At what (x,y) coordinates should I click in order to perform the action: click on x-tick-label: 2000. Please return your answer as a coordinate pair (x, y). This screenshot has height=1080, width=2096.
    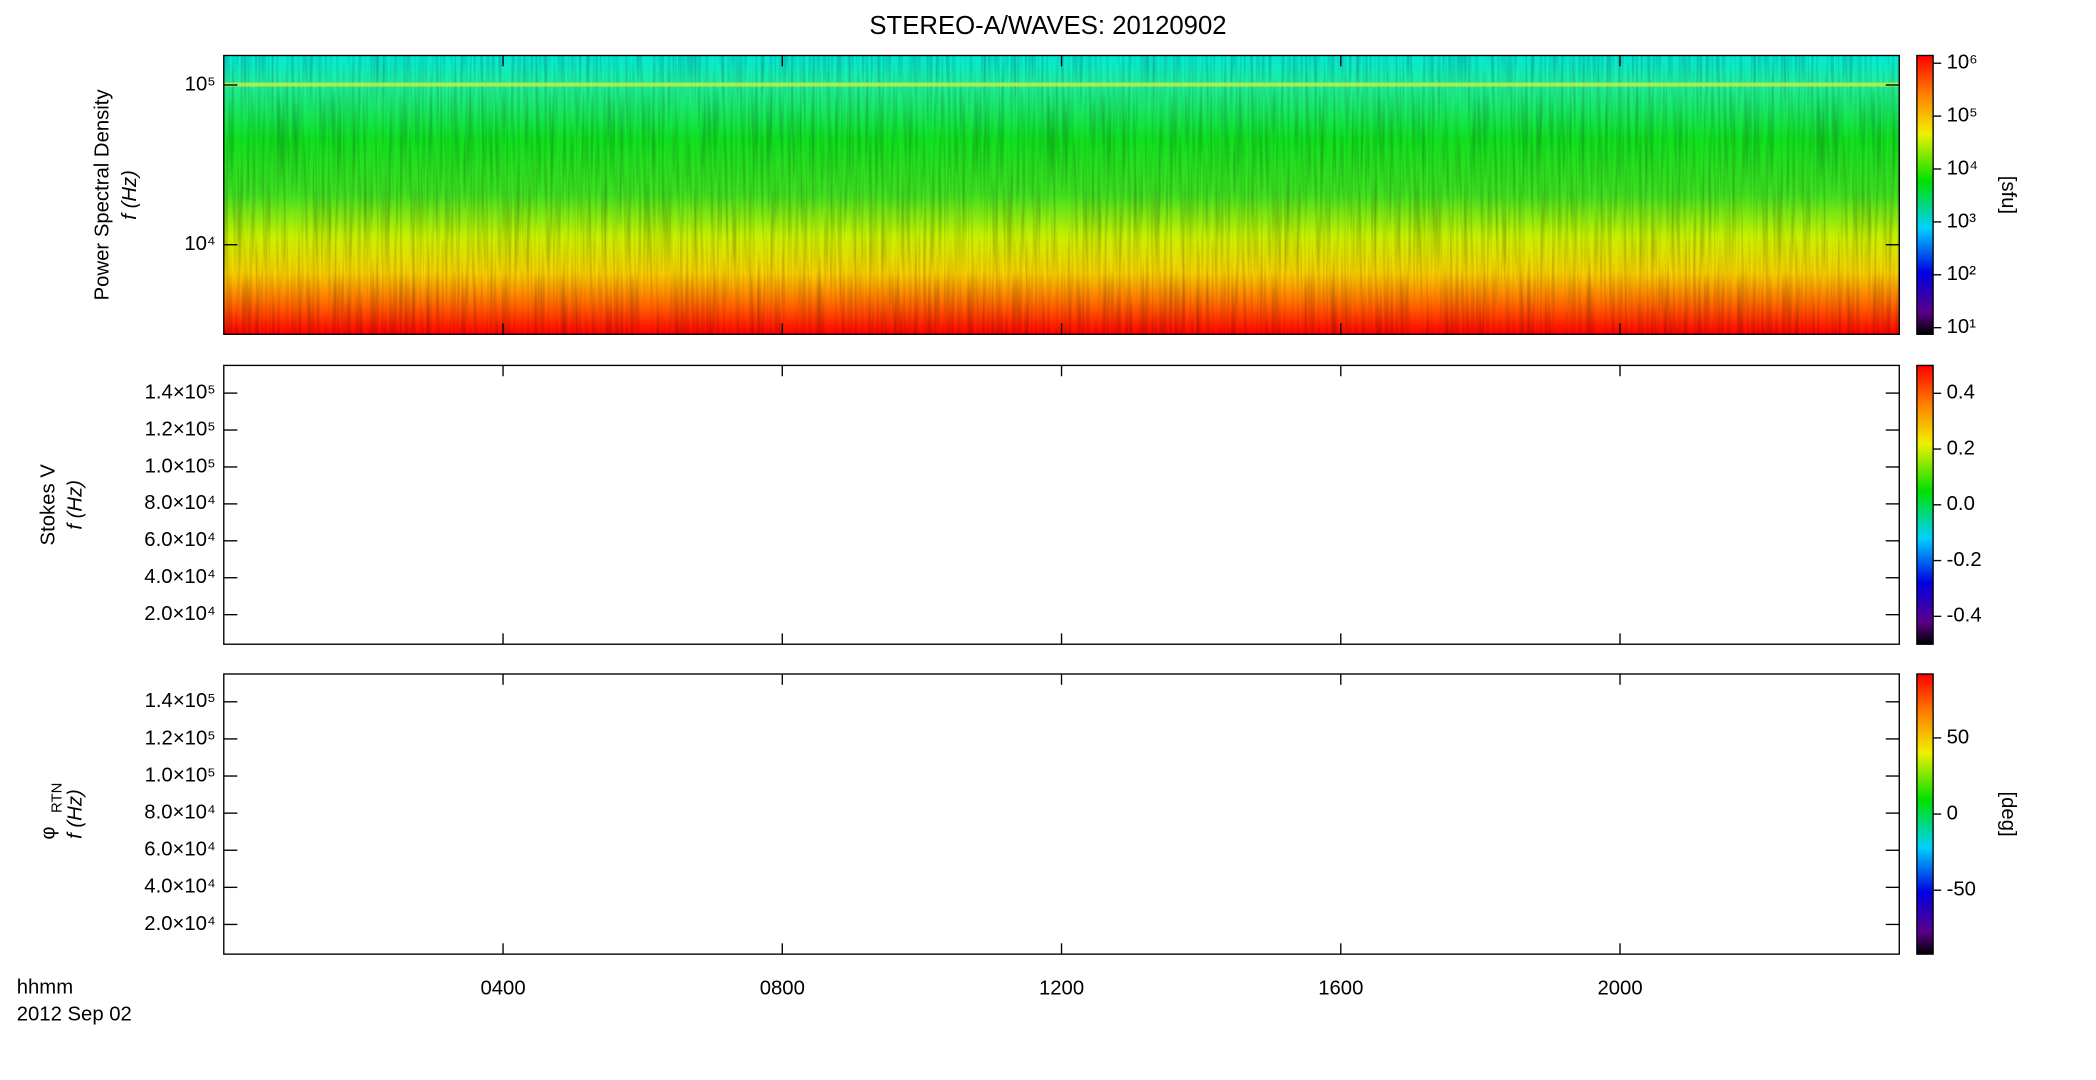
    Looking at the image, I should click on (1619, 989).